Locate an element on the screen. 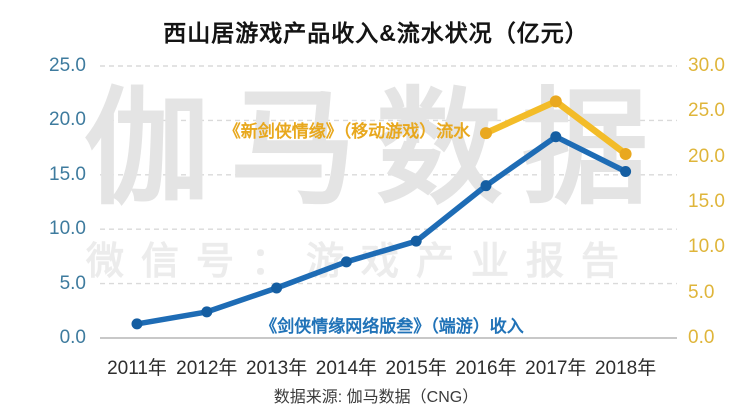  x-axis-label: 2011年 is located at coordinates (137, 368).